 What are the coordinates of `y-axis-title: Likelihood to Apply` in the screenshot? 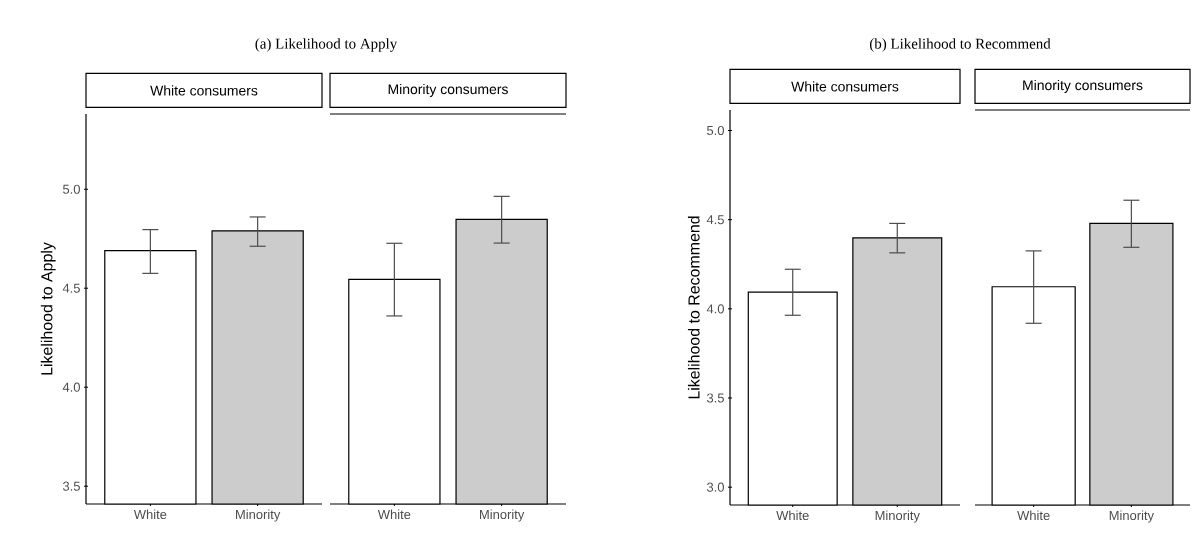 It's located at (48, 308).